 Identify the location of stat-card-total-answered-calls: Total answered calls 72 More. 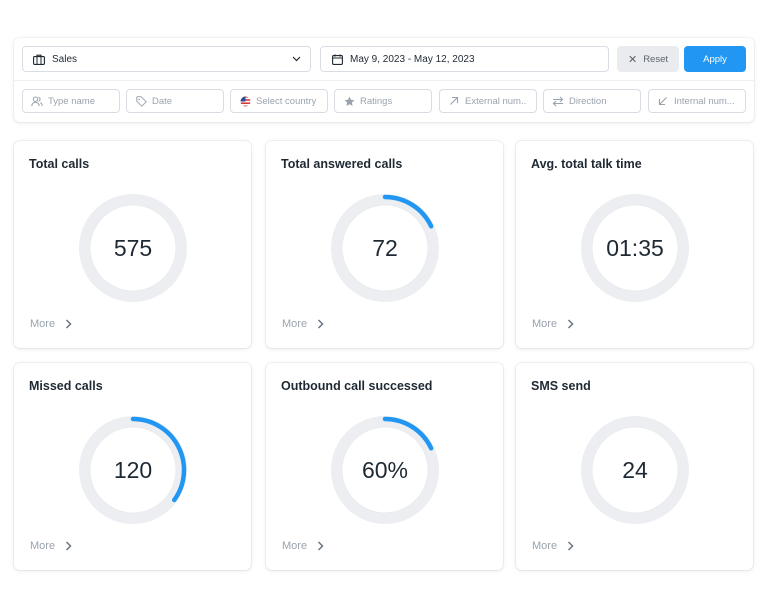
(384, 244).